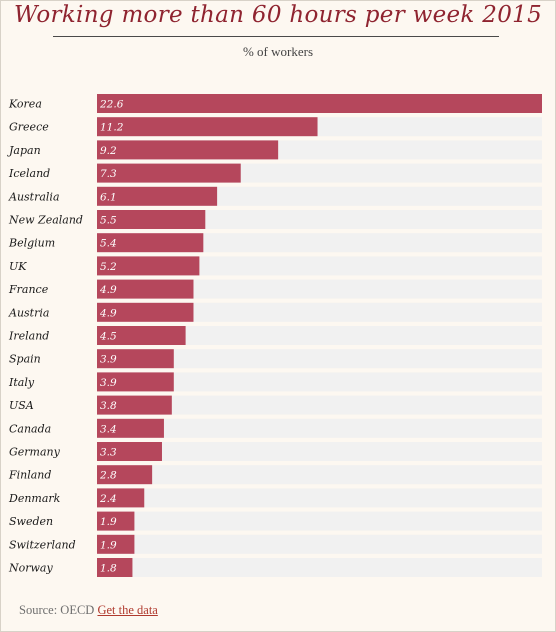  Describe the element at coordinates (34, 196) in the screenshot. I see `category-label: Australia` at that location.